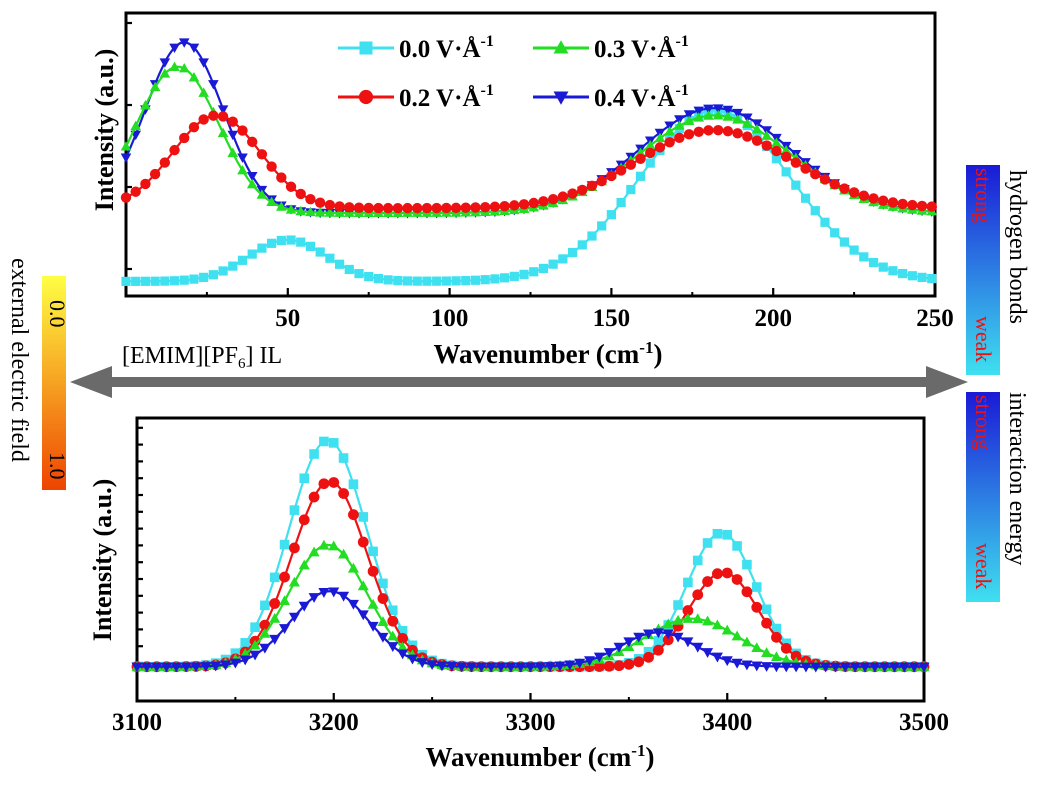 This screenshot has height=785, width=1040. I want to click on x-tick-label: 3300, so click(531, 722).